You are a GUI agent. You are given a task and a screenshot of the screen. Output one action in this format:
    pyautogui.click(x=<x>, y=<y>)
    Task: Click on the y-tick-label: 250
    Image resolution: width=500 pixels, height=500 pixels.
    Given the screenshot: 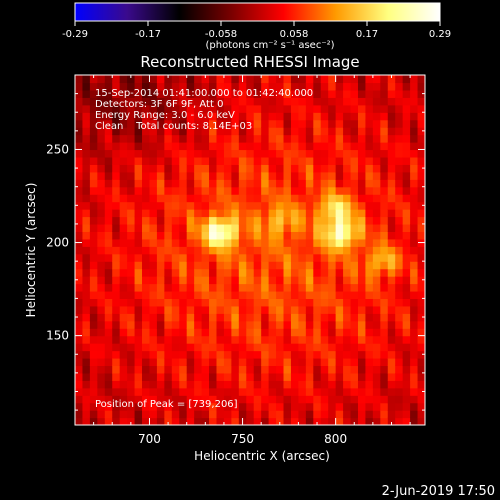 What is the action you would take?
    pyautogui.click(x=57, y=149)
    